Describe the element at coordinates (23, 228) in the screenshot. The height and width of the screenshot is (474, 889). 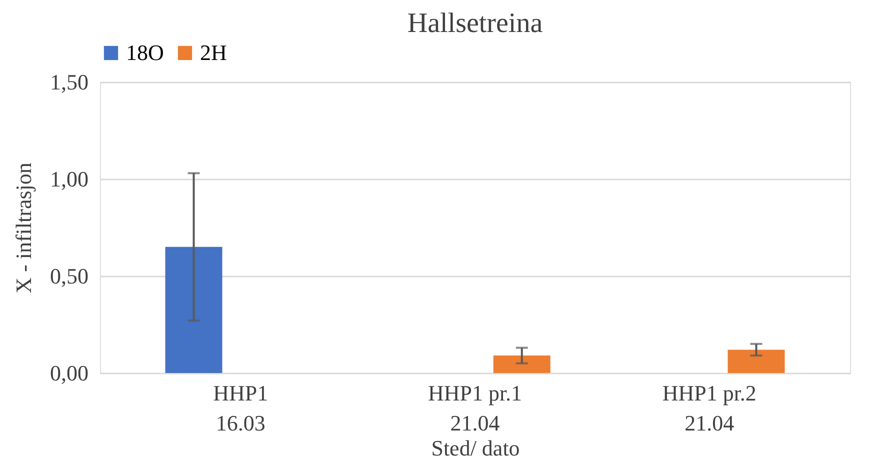
I see `y-axis-title: X - infiltrasjon` at that location.